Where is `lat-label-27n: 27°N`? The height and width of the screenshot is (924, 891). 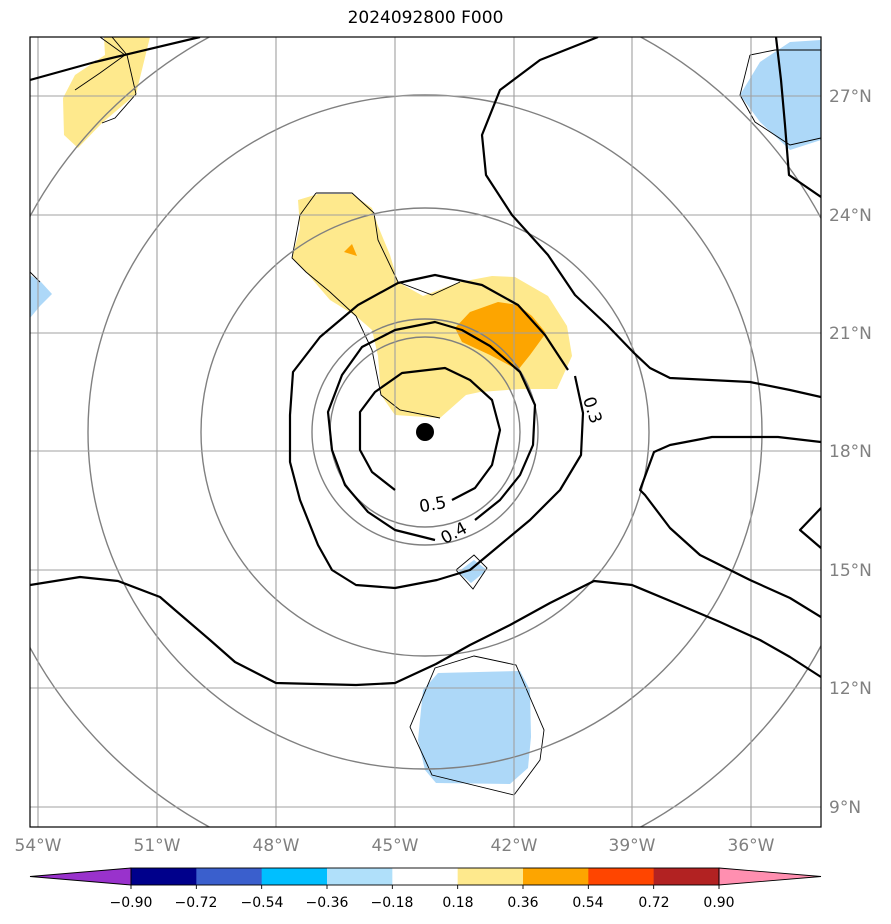
lat-label-27n: 27°N is located at coordinates (850, 97).